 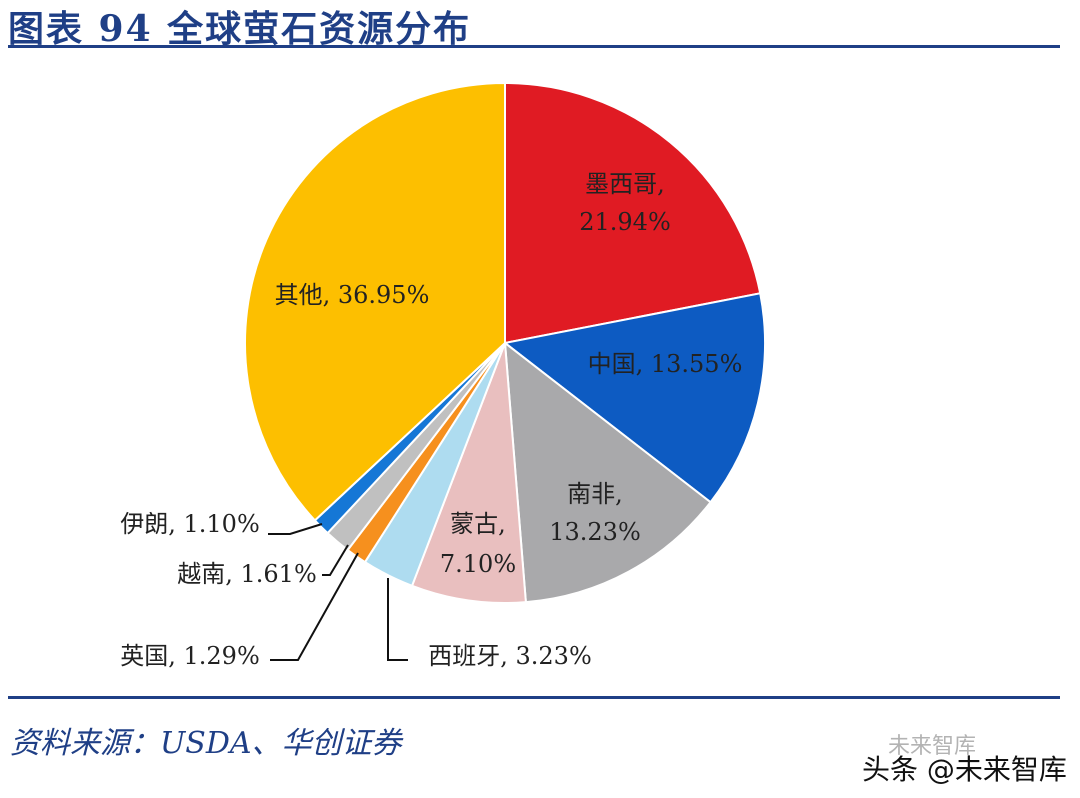 I want to click on slice-label-value-4: 7.10%, so click(x=478, y=564).